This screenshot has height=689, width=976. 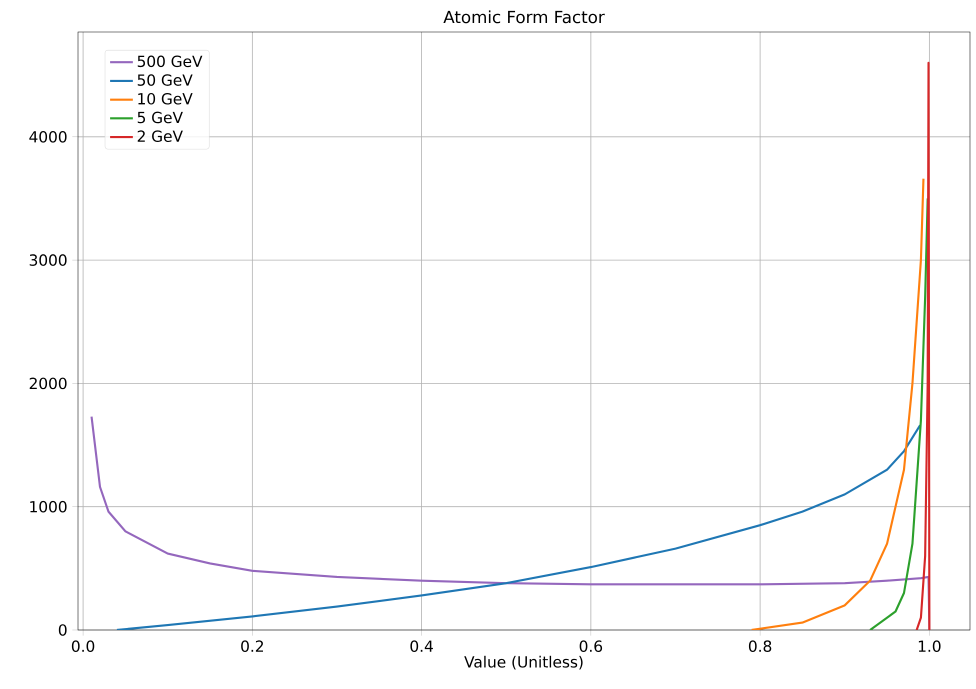 What do you see at coordinates (165, 98) in the screenshot?
I see `legend-label: 10 GeV` at bounding box center [165, 98].